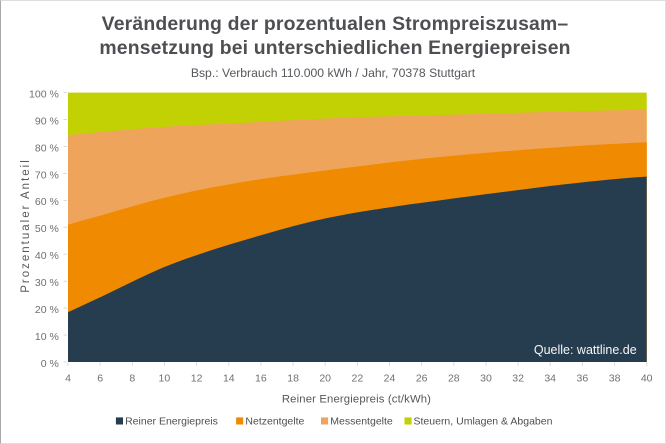  Describe the element at coordinates (47, 310) in the screenshot. I see `svg-text: 20 %` at that location.